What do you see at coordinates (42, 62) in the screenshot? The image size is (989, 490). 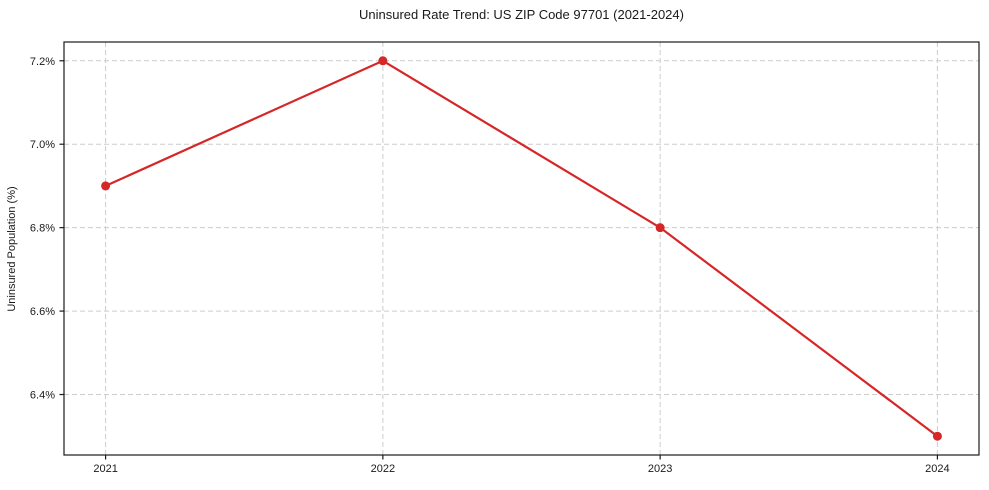 I see `y-tick-label: 7.2%` at bounding box center [42, 62].